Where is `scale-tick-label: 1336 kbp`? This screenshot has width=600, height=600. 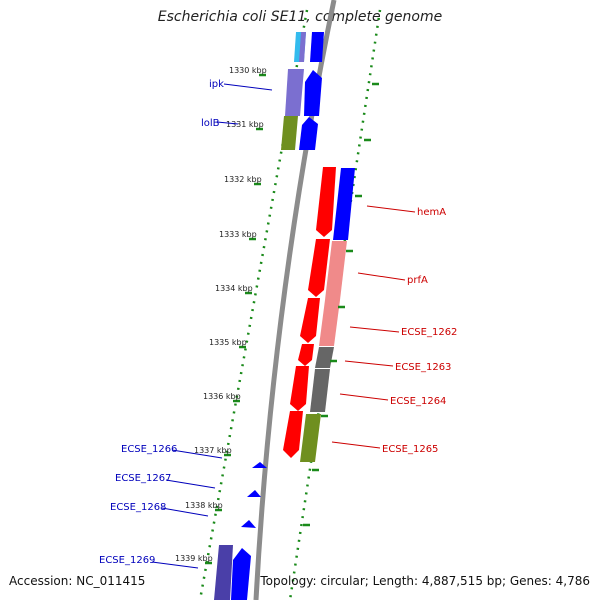 scale-tick-label: 1336 kbp is located at coordinates (222, 396).